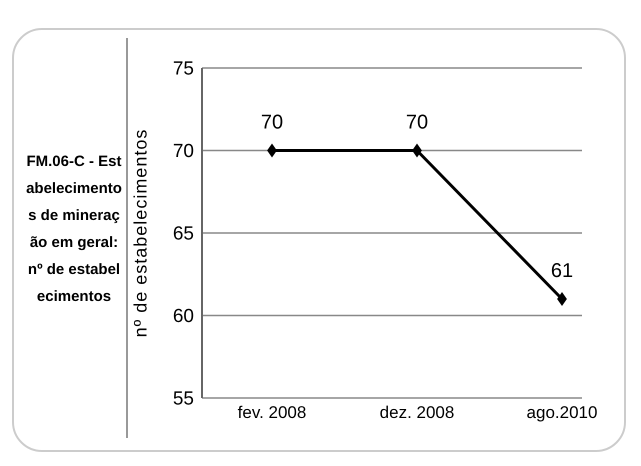 This screenshot has height=466, width=641. What do you see at coordinates (183, 151) in the screenshot?
I see `y-tick-label: 70` at bounding box center [183, 151].